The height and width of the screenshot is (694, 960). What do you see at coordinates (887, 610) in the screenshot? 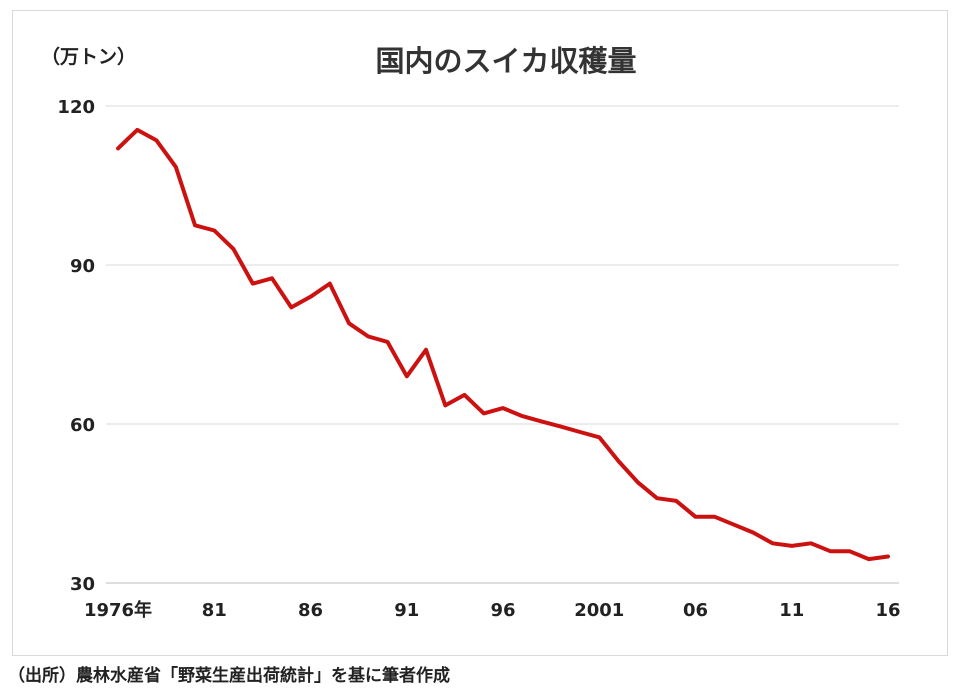
I see `x-tick-label: 16` at bounding box center [887, 610].